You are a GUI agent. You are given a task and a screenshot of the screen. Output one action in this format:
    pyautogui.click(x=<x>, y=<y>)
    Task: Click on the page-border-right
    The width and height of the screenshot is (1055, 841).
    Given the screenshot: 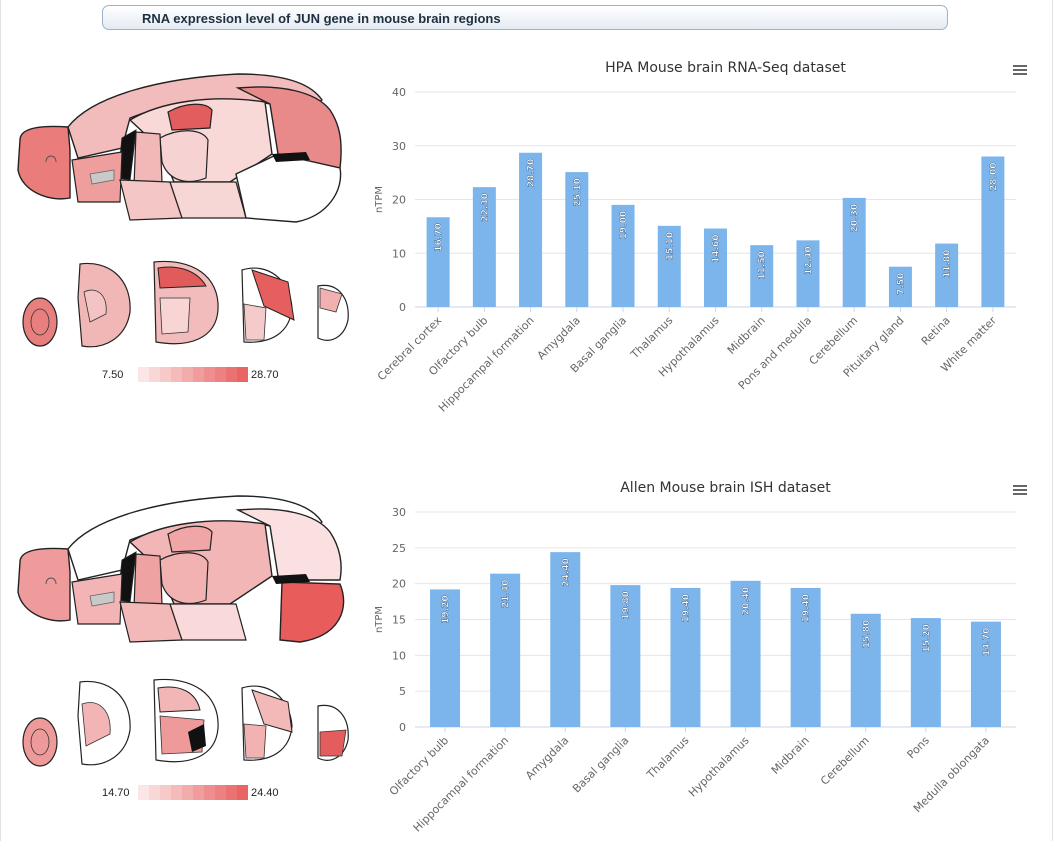 What is the action you would take?
    pyautogui.click(x=1052, y=420)
    